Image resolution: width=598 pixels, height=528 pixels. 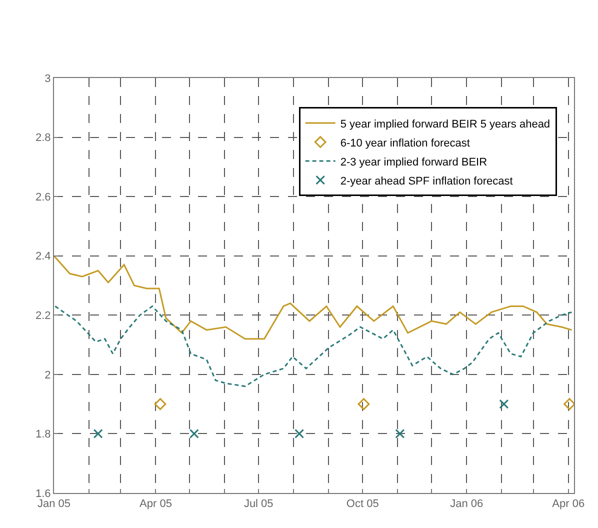 What do you see at coordinates (43, 256) in the screenshot?
I see `y-tick-label: 2.4` at bounding box center [43, 256].